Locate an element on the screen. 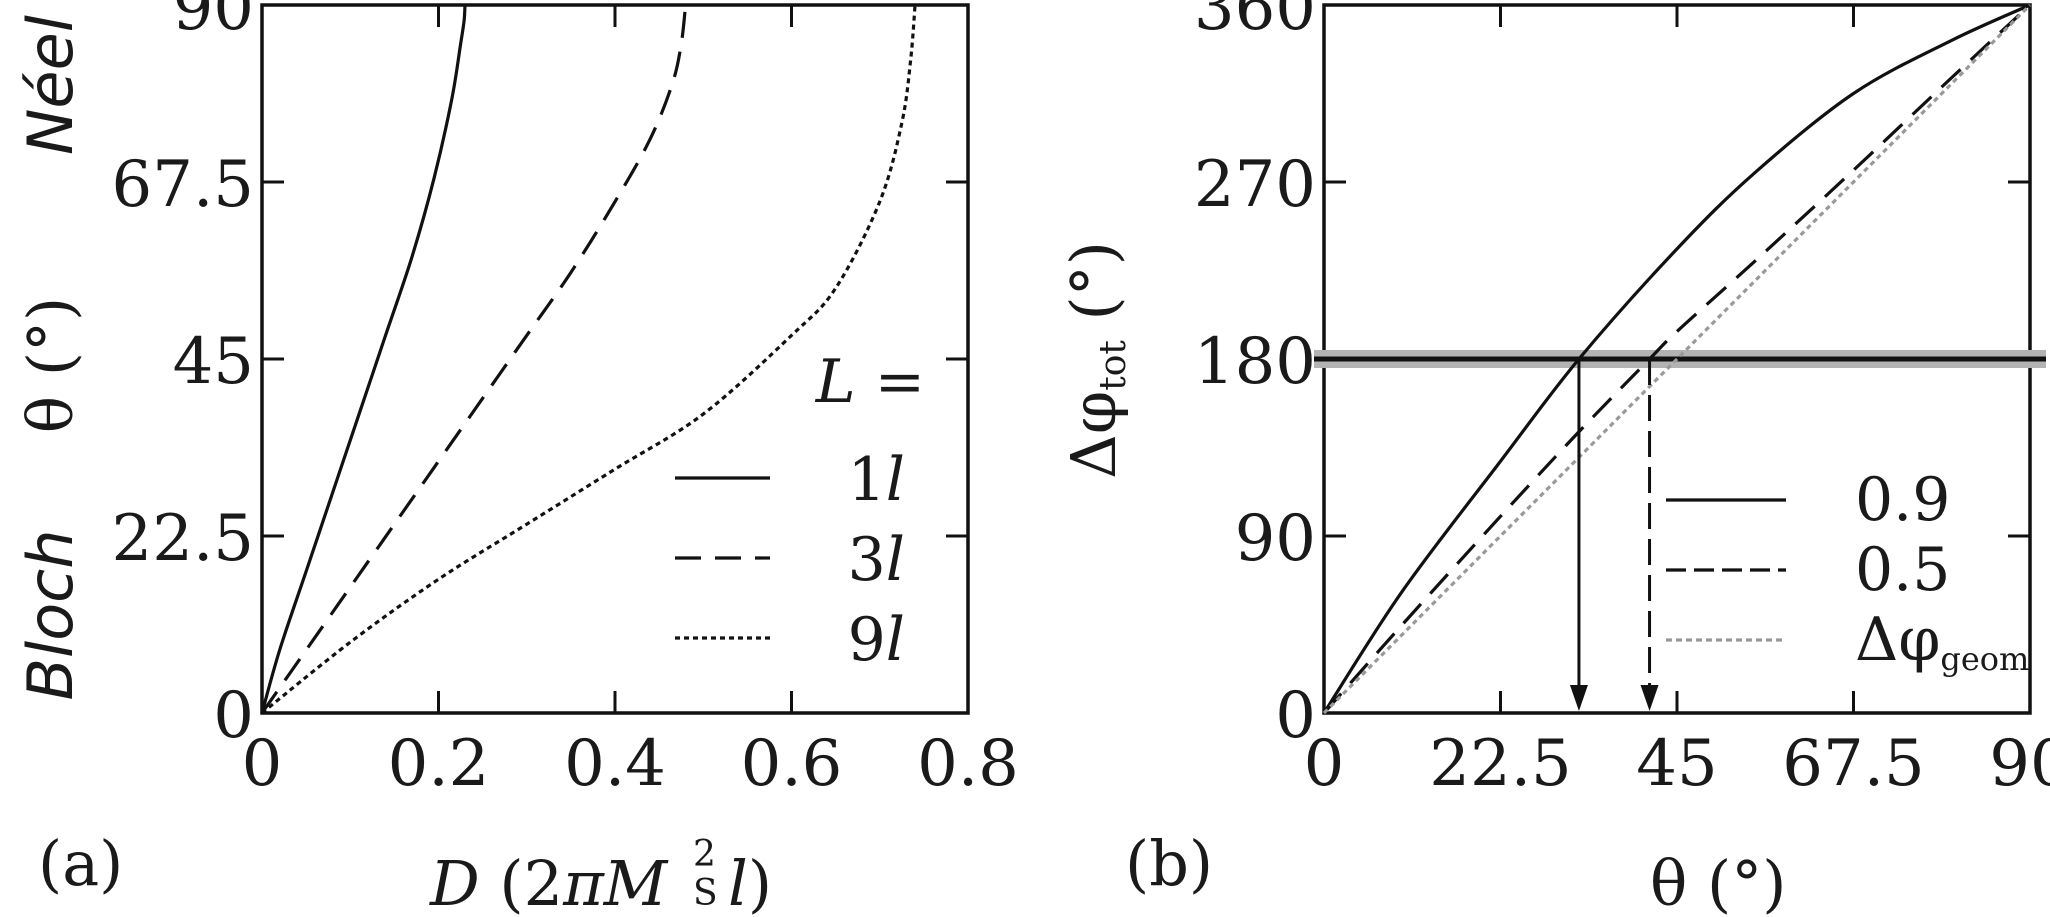 Image resolution: width=2050 pixels, height=917 pixels. x-tick-label: 0.8 is located at coordinates (968, 764).